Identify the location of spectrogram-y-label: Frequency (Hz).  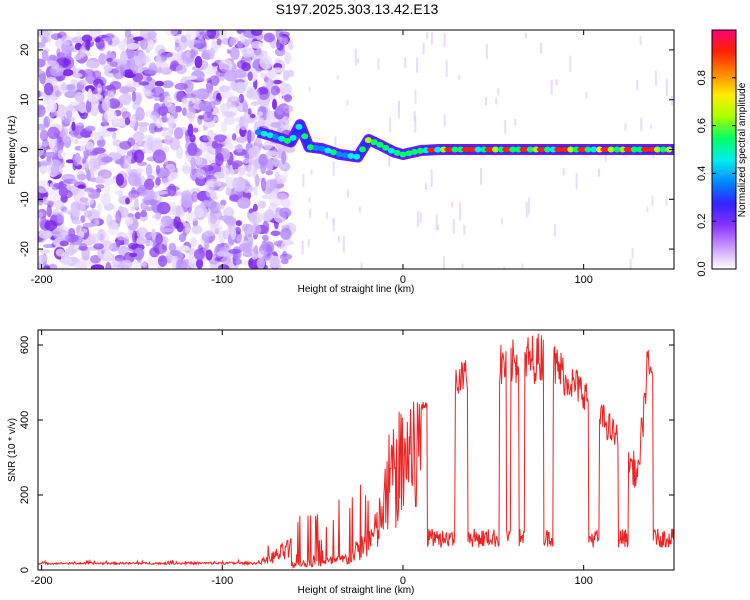
(12, 150).